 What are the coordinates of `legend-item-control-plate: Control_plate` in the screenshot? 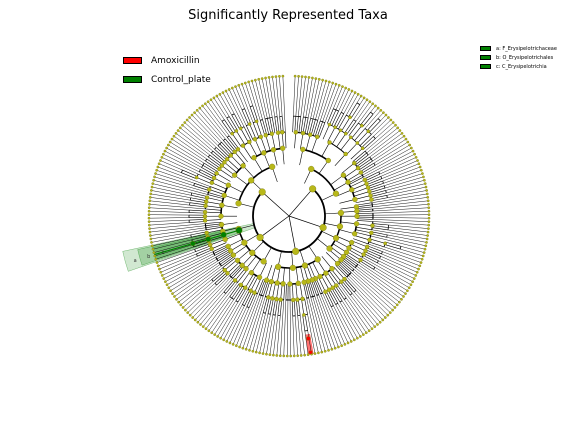 It's located at (167, 79).